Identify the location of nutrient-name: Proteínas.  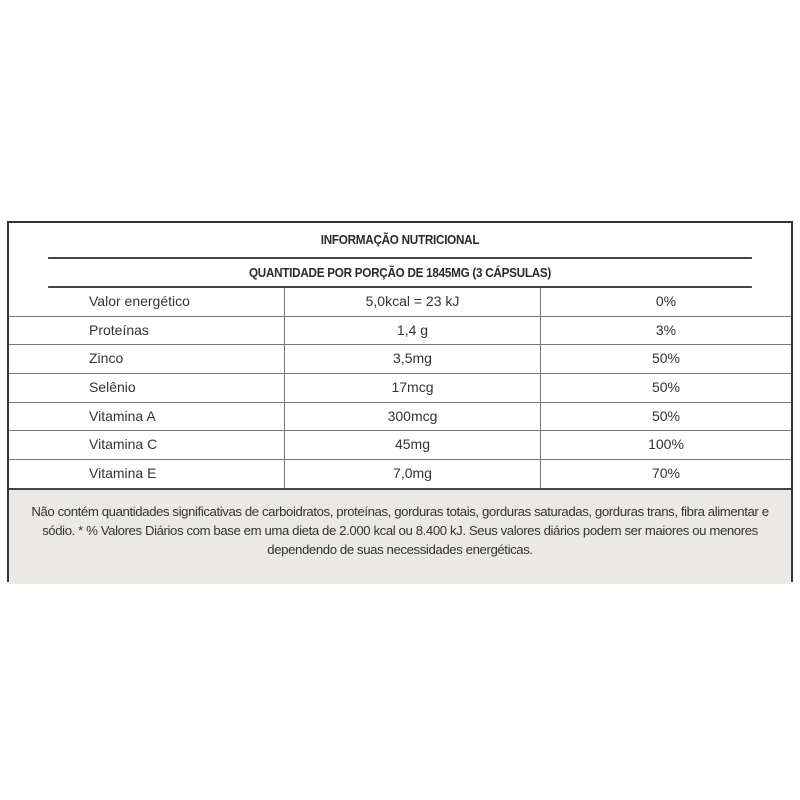
(147, 330).